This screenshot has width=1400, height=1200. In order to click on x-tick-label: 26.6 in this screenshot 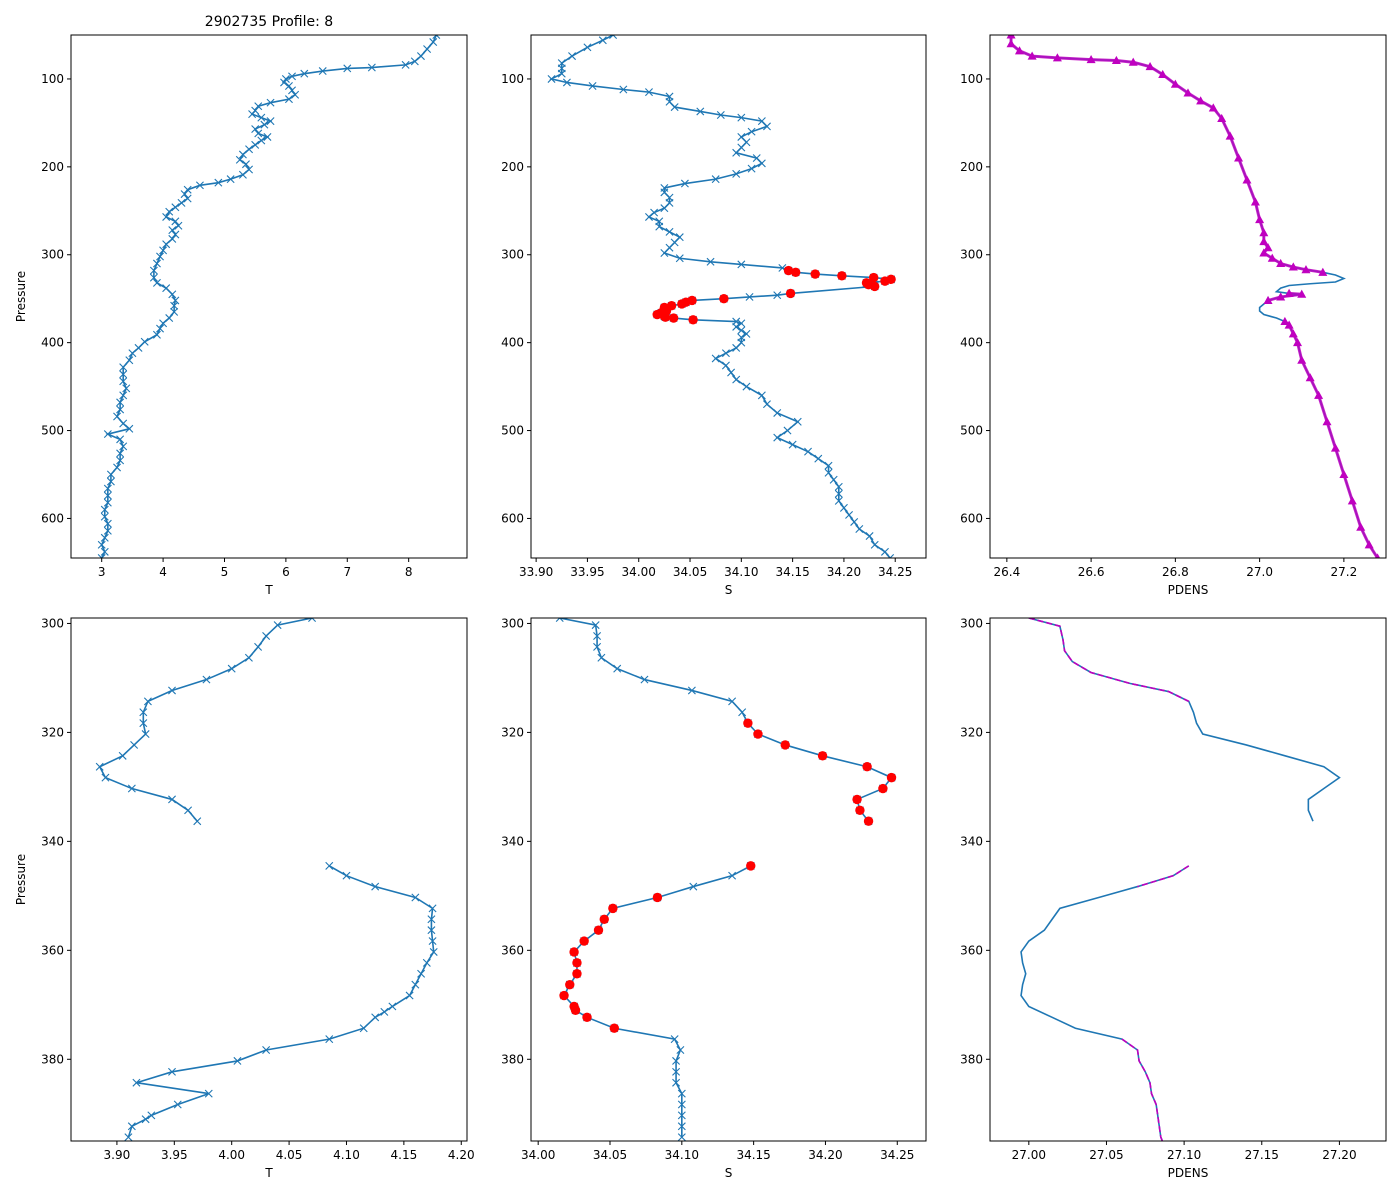, I will do `click(1091, 572)`.